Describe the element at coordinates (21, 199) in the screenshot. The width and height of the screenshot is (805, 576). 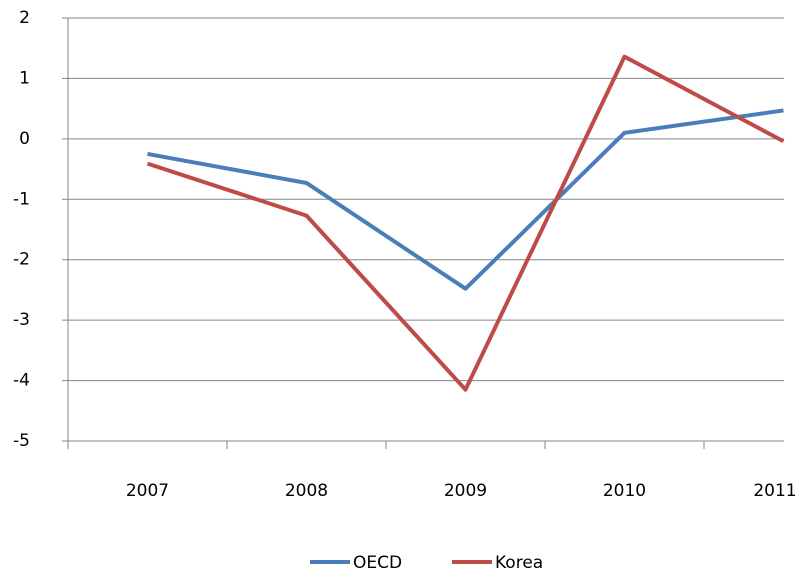
I see `y-tick-label: -1` at that location.